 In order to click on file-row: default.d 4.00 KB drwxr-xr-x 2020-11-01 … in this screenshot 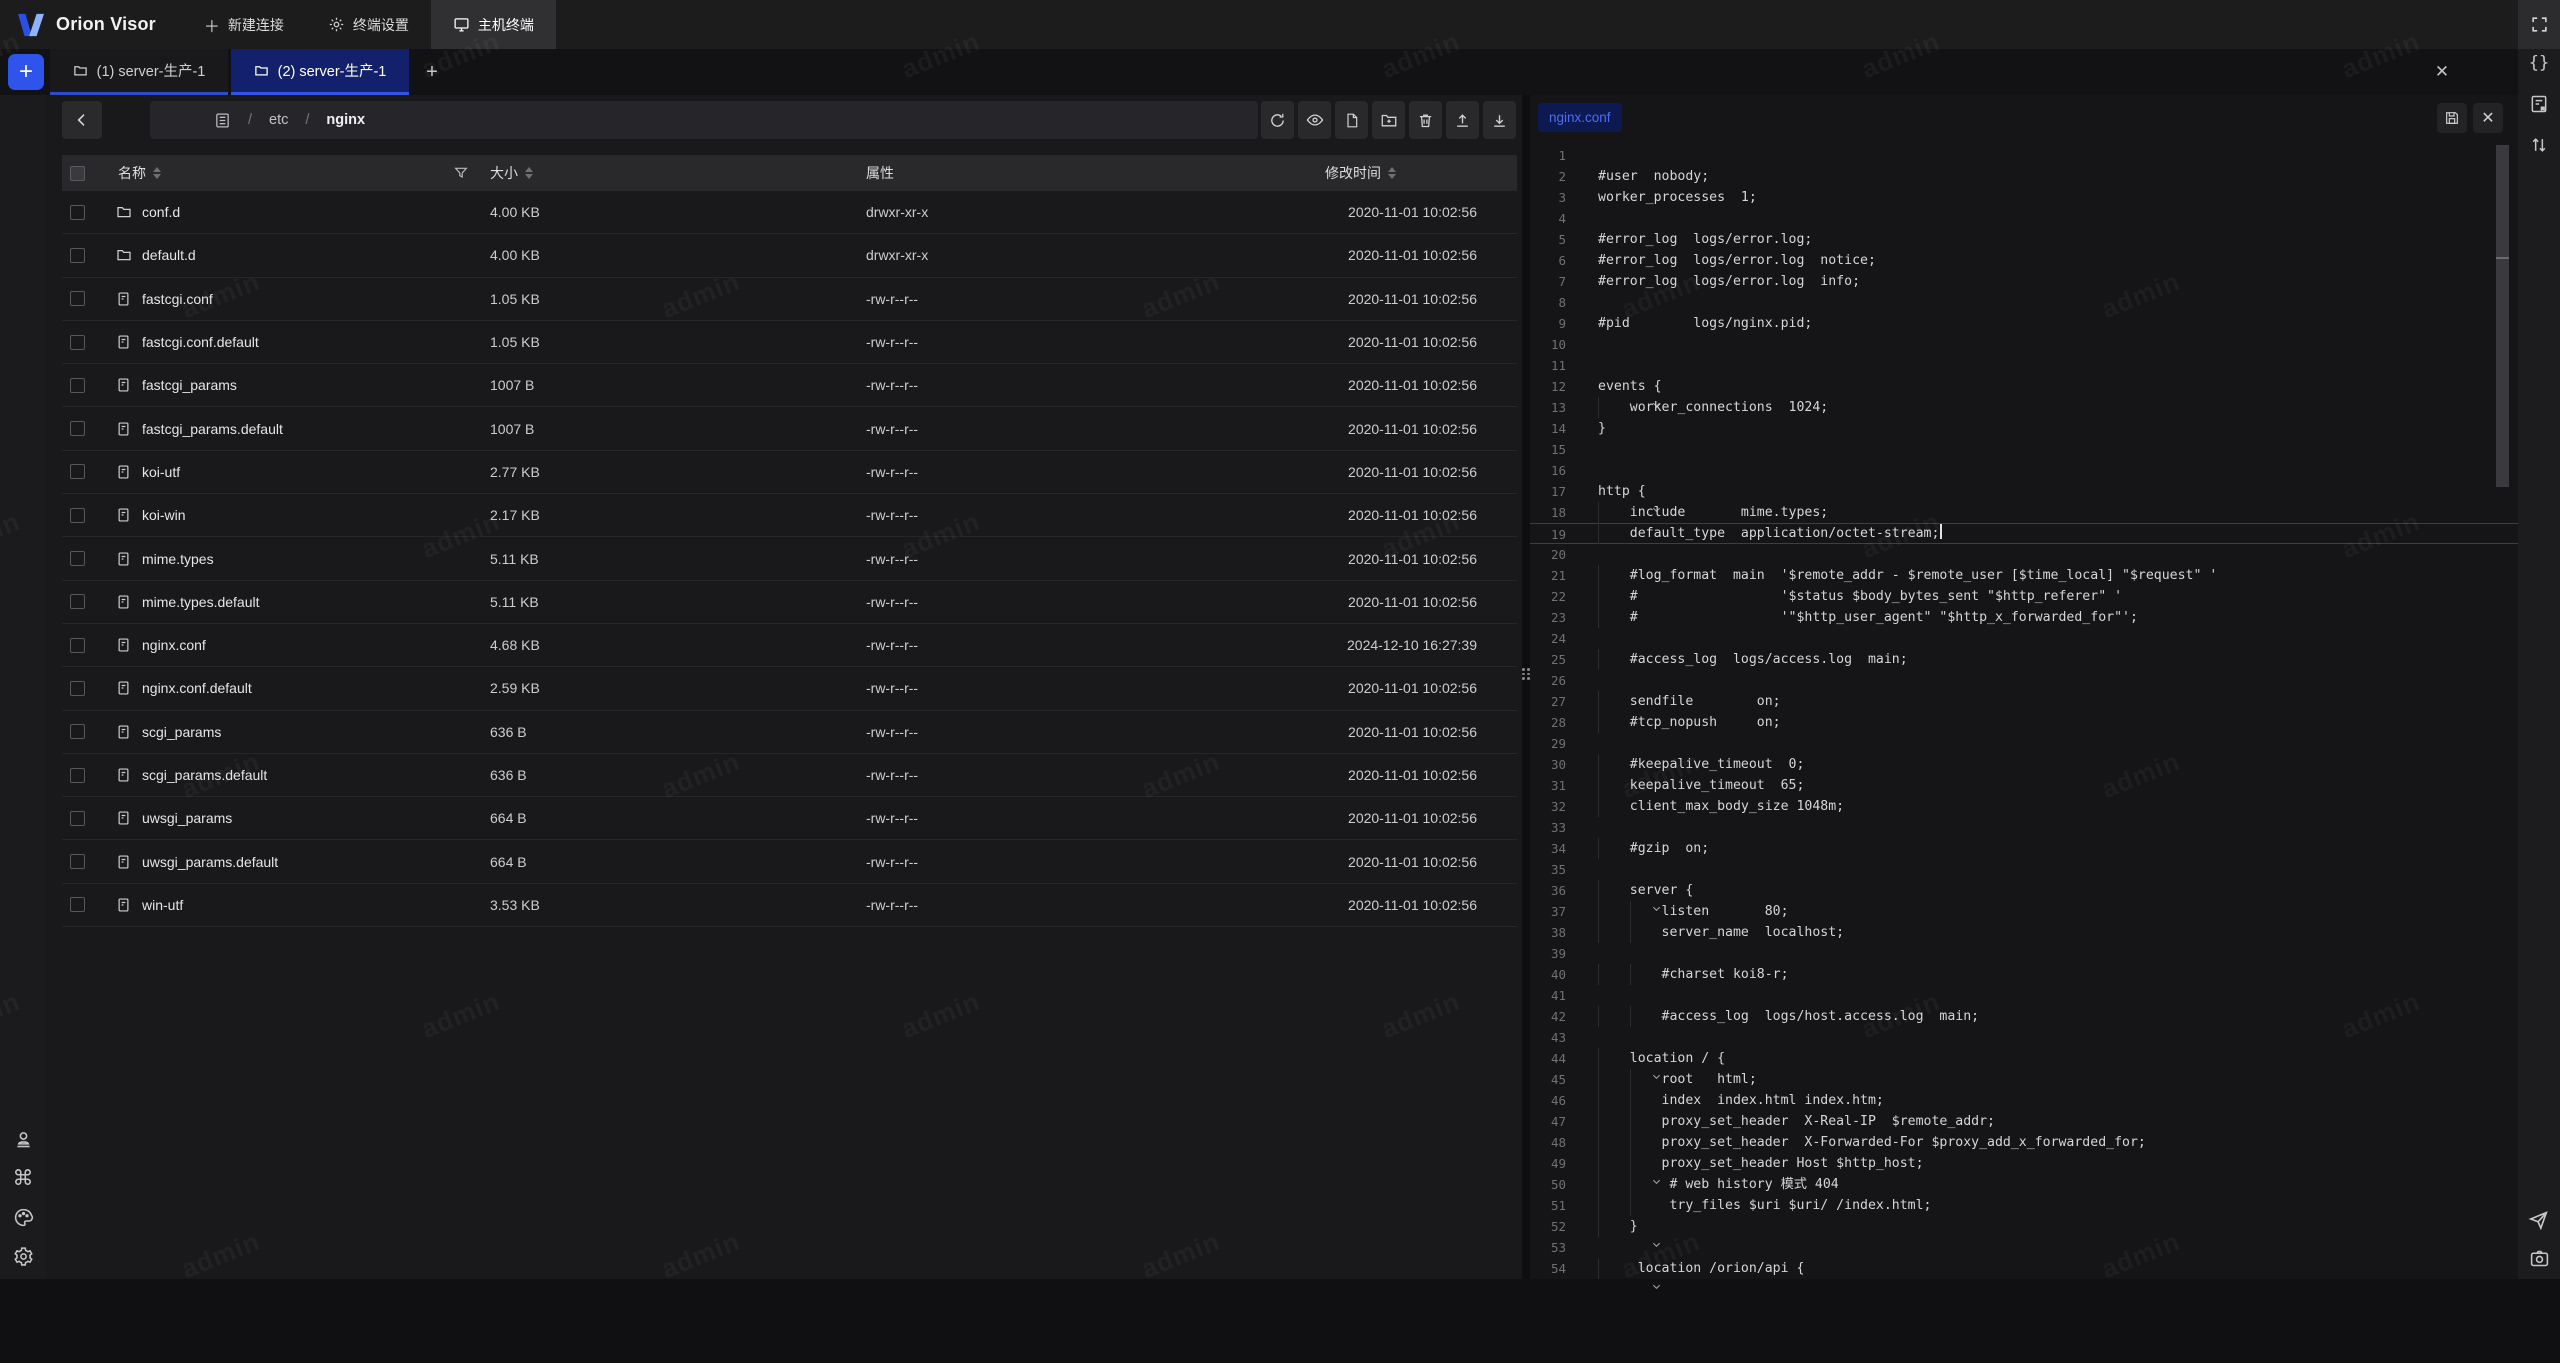, I will do `click(789, 256)`.